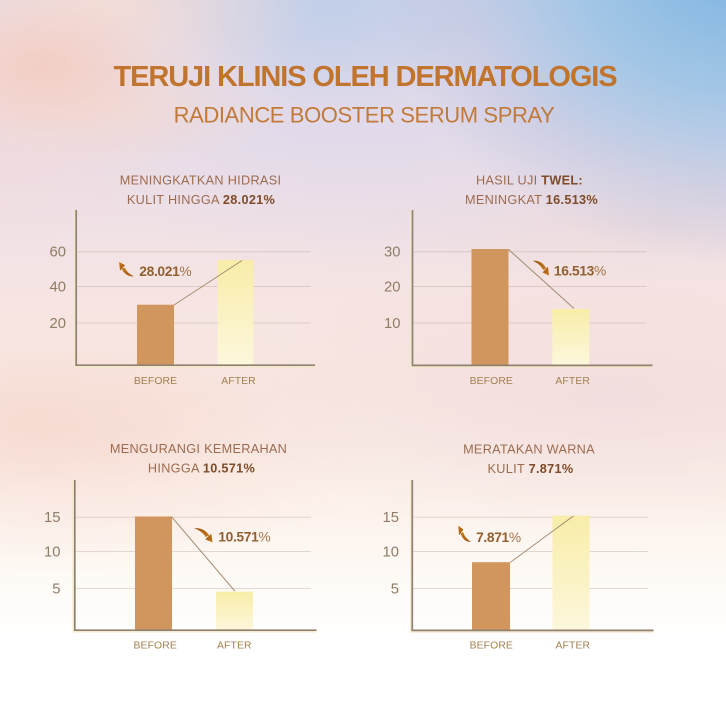 The height and width of the screenshot is (726, 726). What do you see at coordinates (366, 77) in the screenshot?
I see `svg-text:TERUJI KLINIS OLEH DERMATOLOGI: TERUJI KLINIS OLEH DERMATOLOGIS` at bounding box center [366, 77].